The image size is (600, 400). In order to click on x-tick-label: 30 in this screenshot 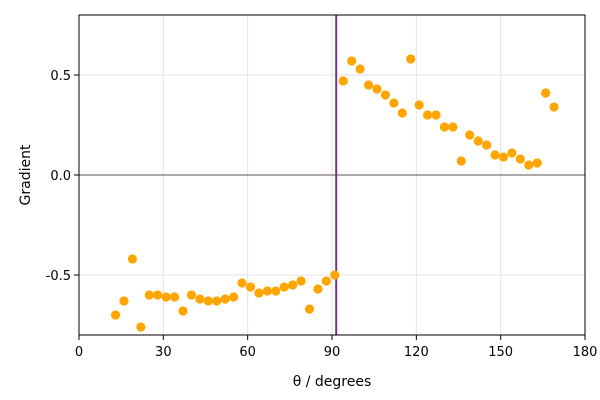, I will do `click(163, 352)`.